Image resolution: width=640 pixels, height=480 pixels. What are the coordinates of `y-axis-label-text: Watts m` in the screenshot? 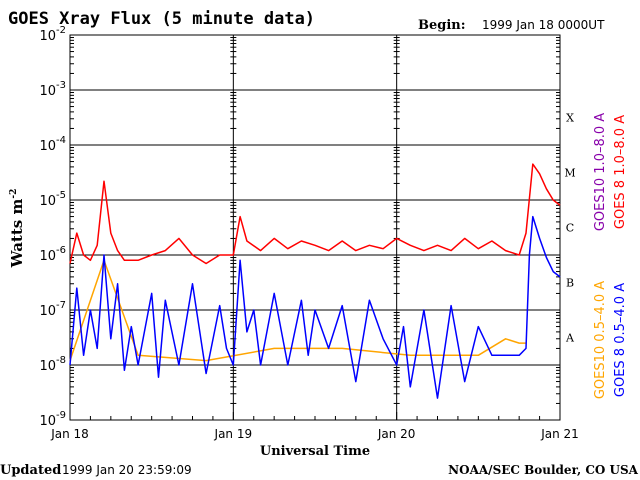 It's located at (17, 234).